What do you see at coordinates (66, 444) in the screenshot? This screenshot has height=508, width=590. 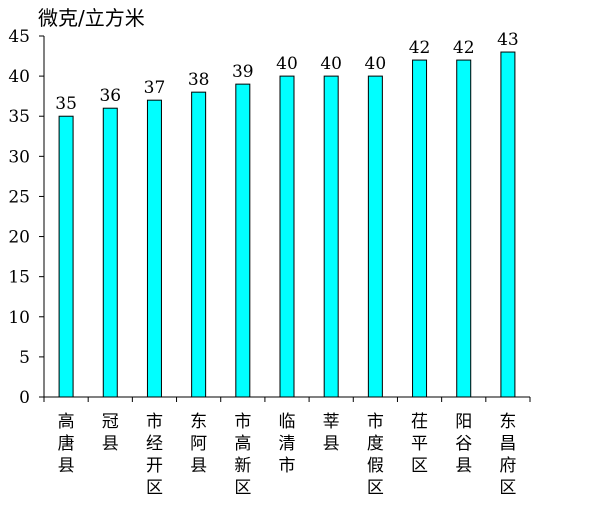 I see `category-label: 高唐县` at bounding box center [66, 444].